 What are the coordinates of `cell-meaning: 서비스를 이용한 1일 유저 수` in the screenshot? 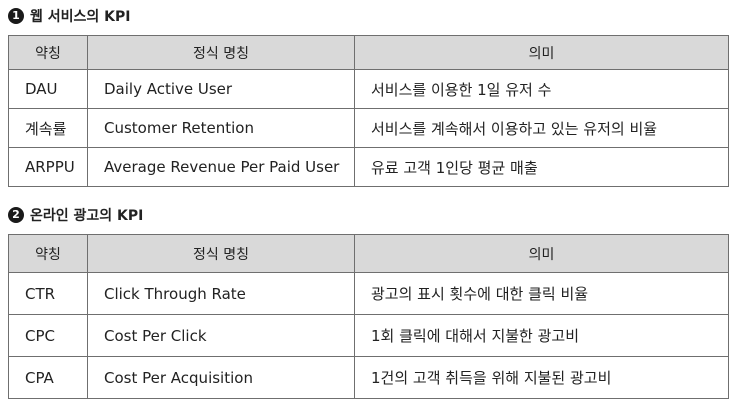 It's located at (541, 89).